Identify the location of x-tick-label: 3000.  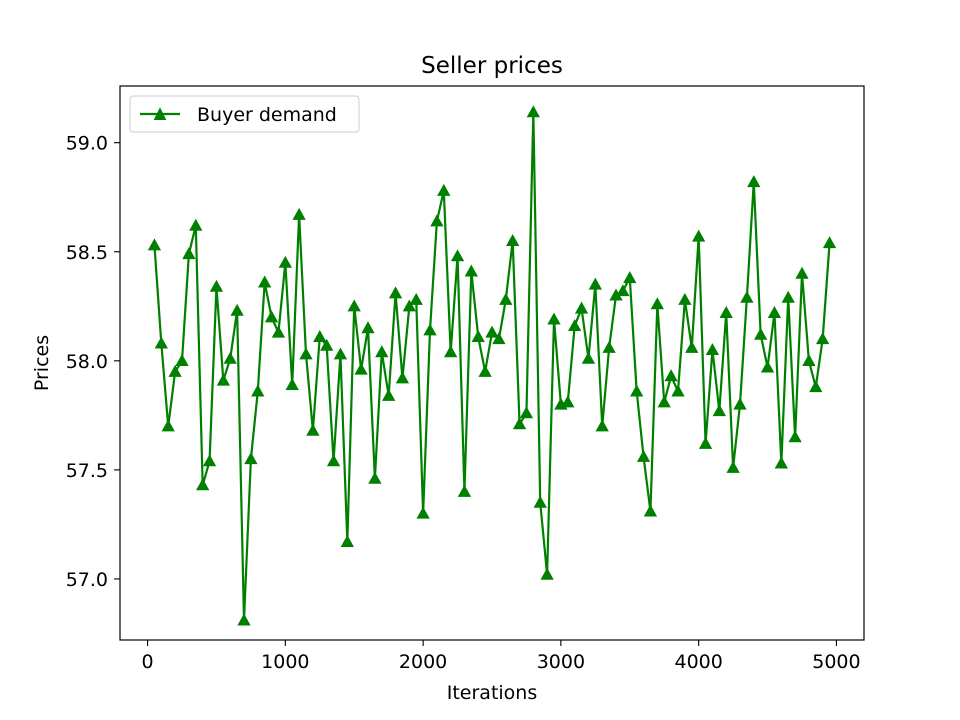
(561, 662).